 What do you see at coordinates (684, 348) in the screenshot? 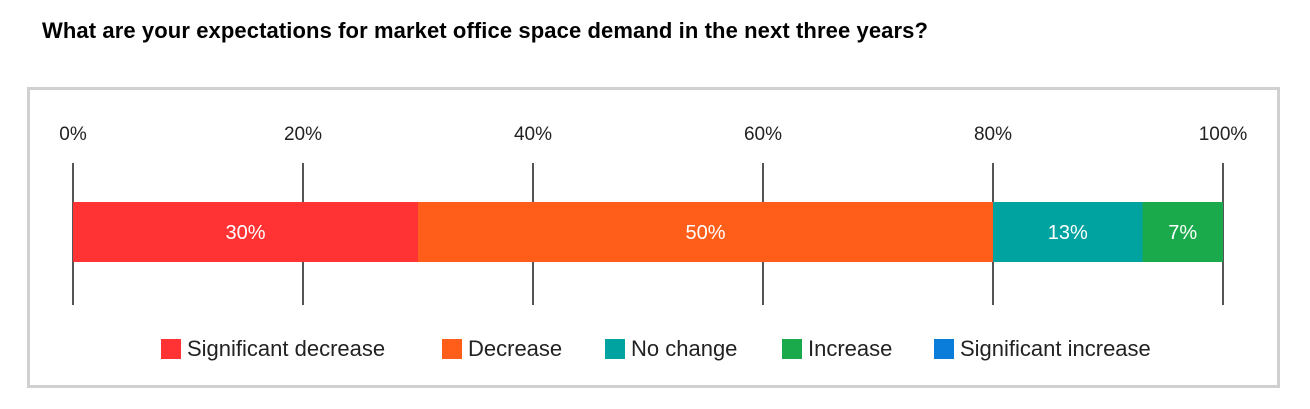
I see `legend-label: No change` at bounding box center [684, 348].